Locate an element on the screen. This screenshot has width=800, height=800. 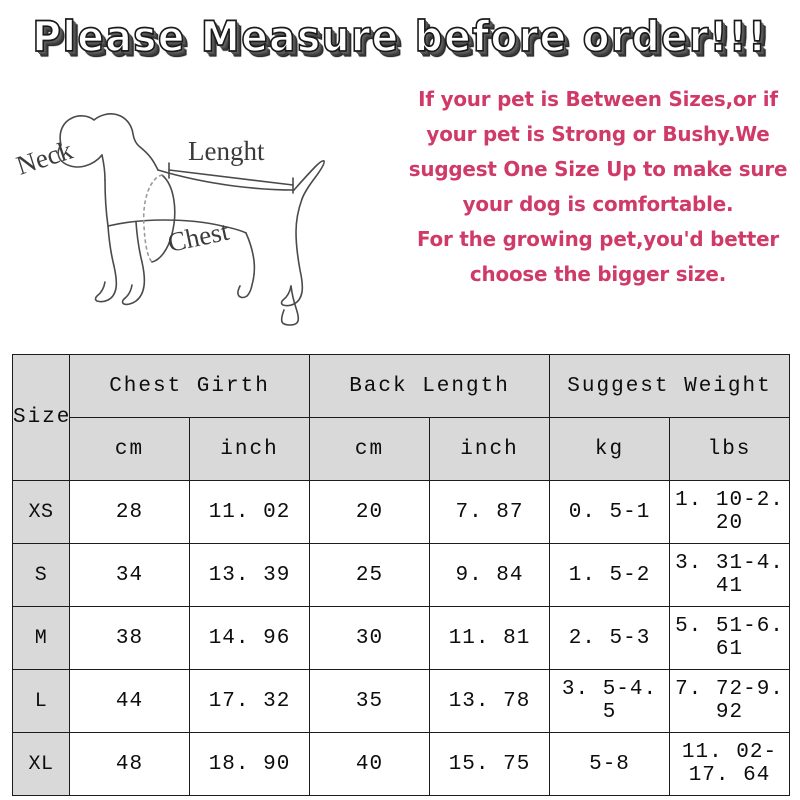
cell-back-inch: 7. 87 is located at coordinates (489, 512).